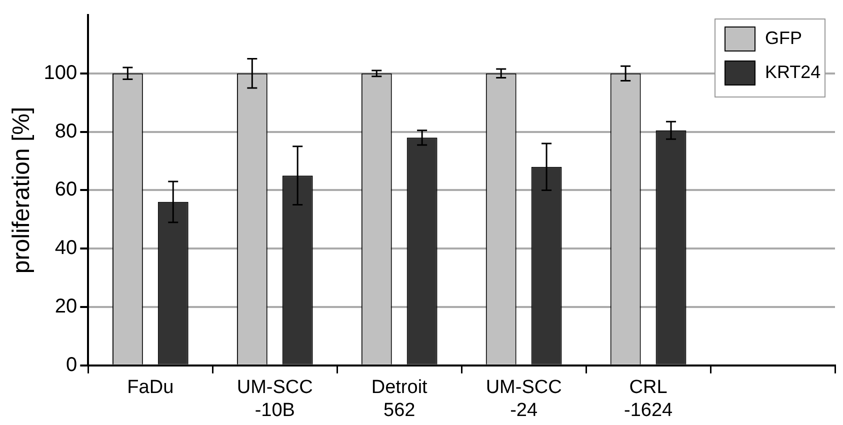 This screenshot has width=843, height=425. What do you see at coordinates (150, 387) in the screenshot?
I see `x-tick-label: FaDu` at bounding box center [150, 387].